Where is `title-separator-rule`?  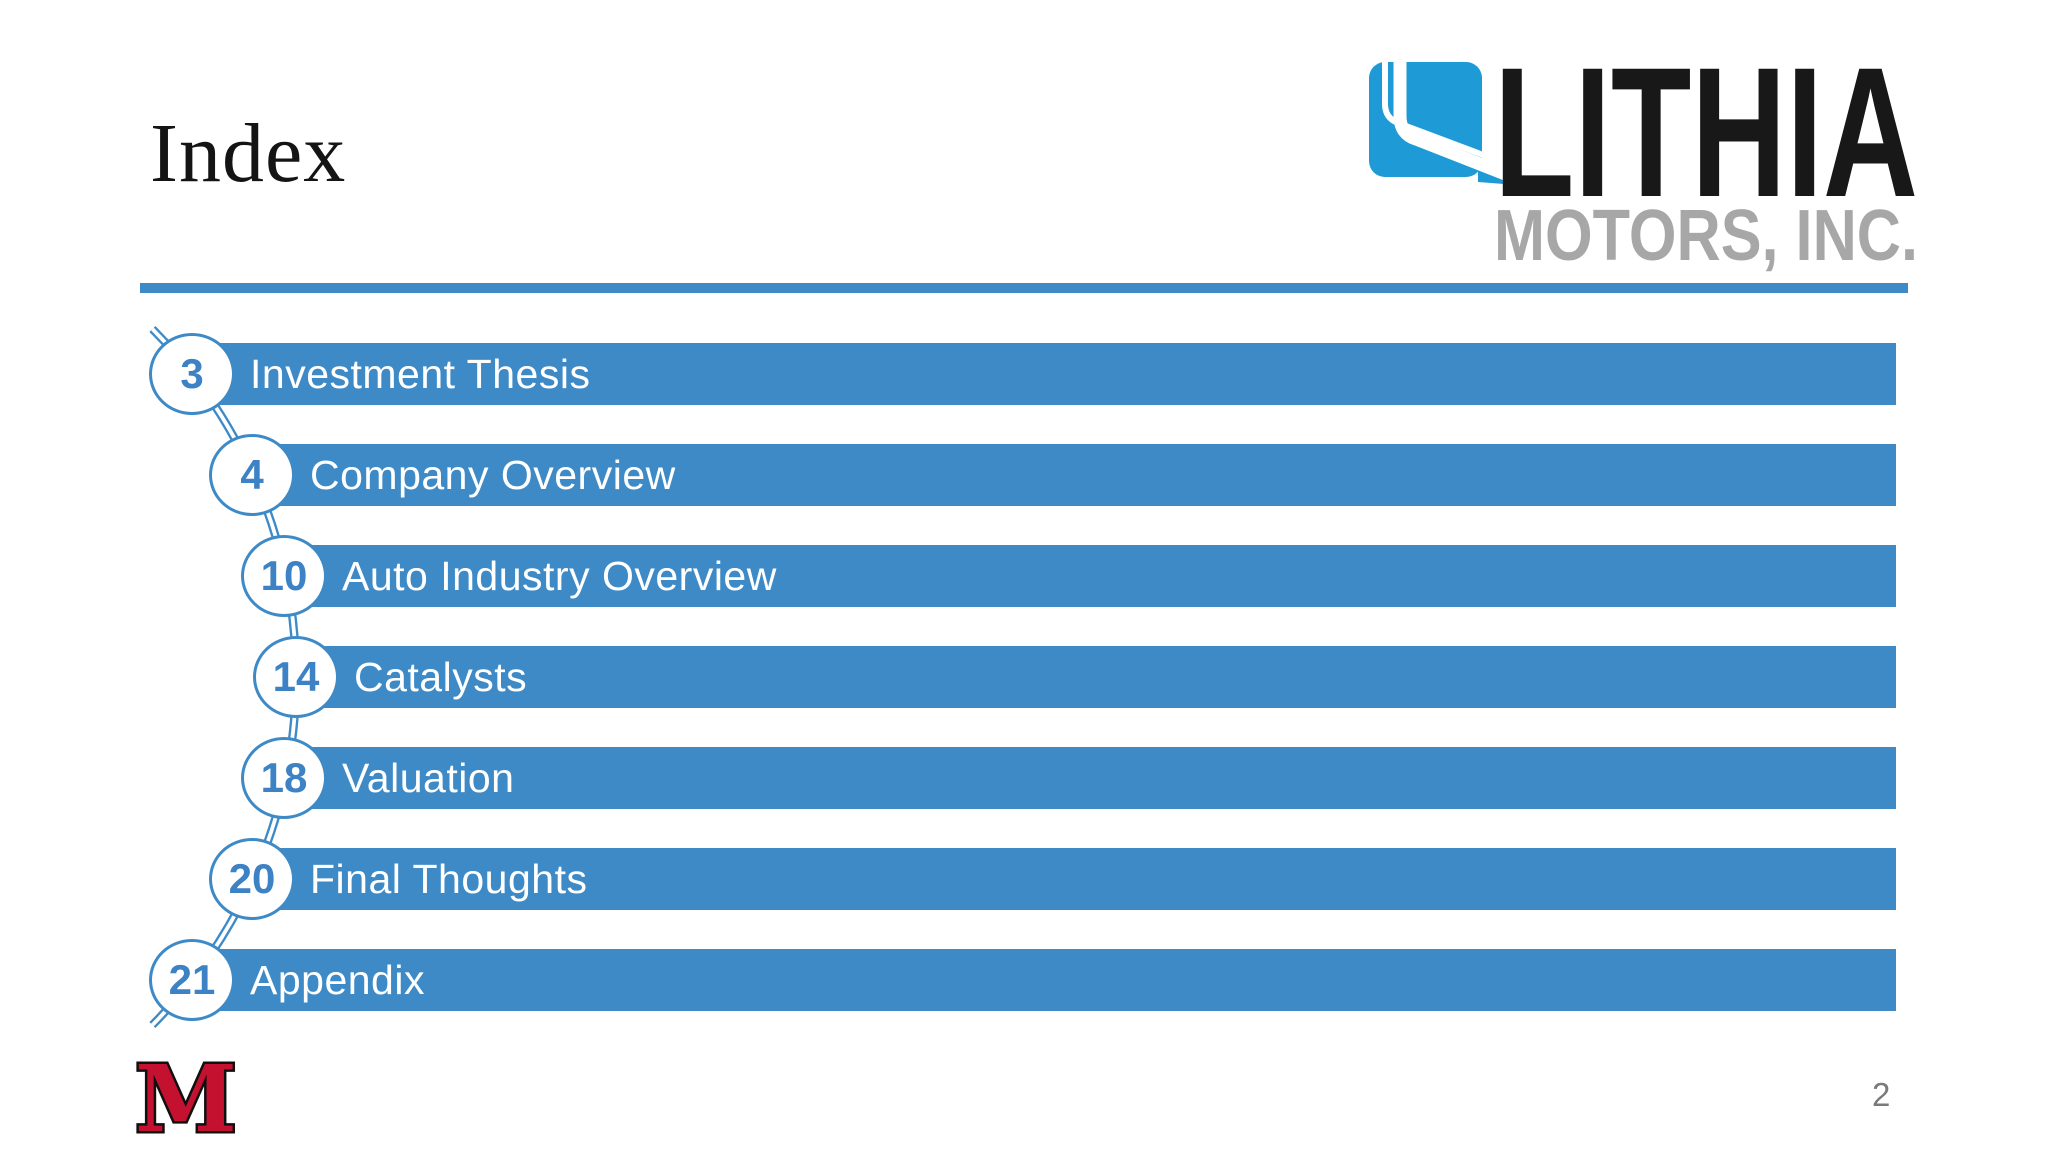
title-separator-rule is located at coordinates (1024, 288).